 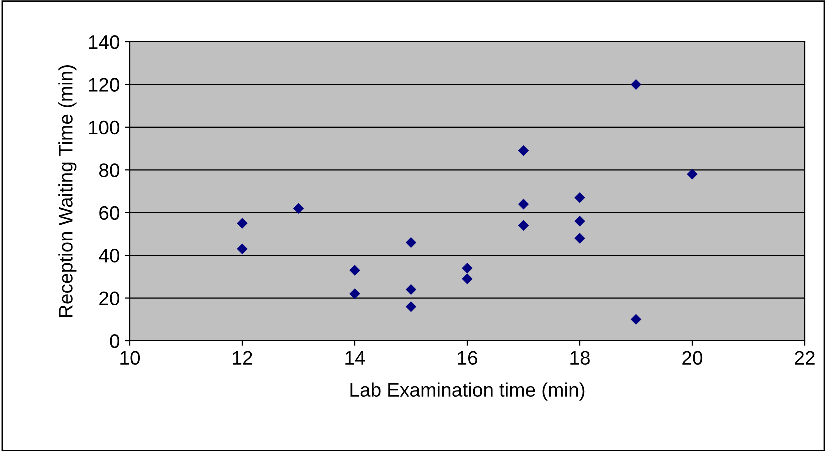 I want to click on y-tick-label: 140, so click(x=104, y=42).